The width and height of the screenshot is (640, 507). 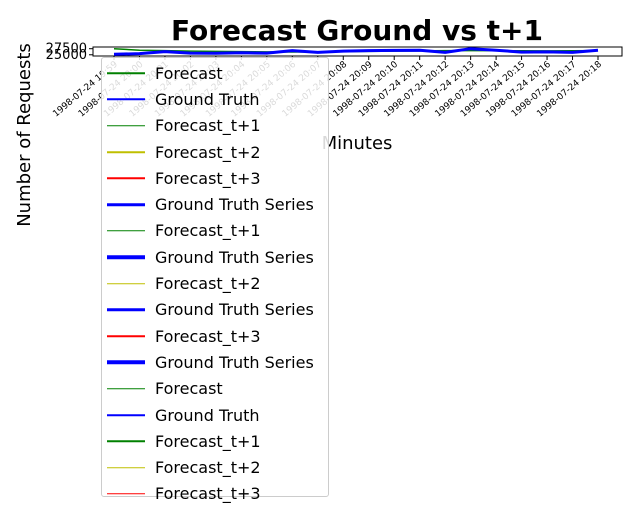 What do you see at coordinates (66, 55) in the screenshot?
I see `y-tick-label: 25000` at bounding box center [66, 55].